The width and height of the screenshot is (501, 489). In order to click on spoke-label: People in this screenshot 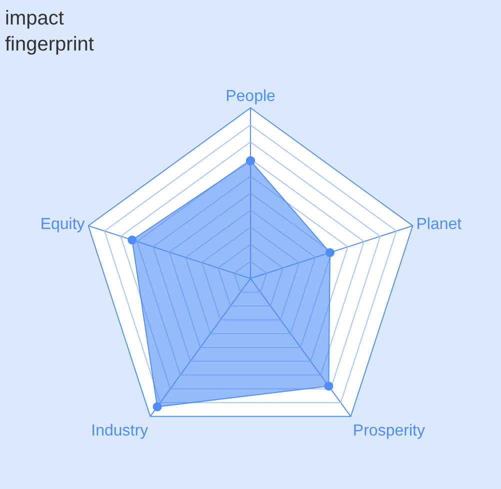, I will do `click(251, 96)`.